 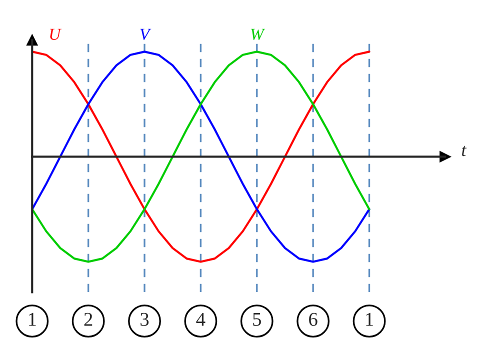 I want to click on x-tick-label: 5, so click(x=257, y=319).